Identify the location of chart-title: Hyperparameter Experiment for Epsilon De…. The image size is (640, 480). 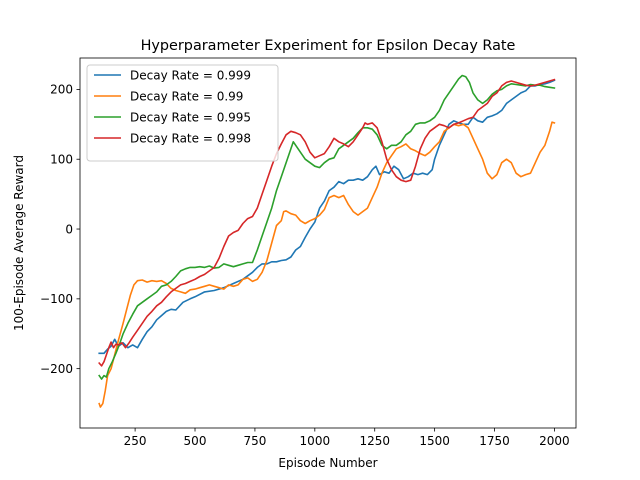
(328, 46).